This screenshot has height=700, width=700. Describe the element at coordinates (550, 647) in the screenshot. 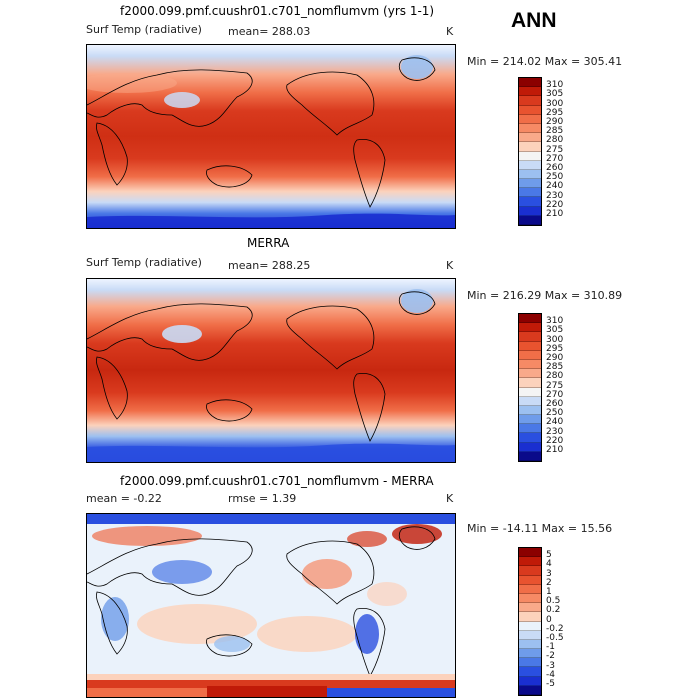

I see `colorbar-tick-label: -1` at that location.